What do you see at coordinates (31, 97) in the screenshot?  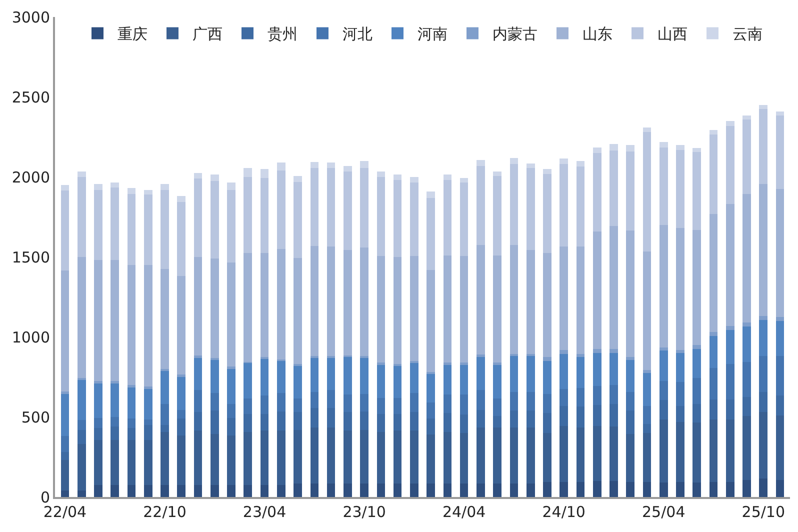 I see `y-tick-label: 2500` at bounding box center [31, 97].